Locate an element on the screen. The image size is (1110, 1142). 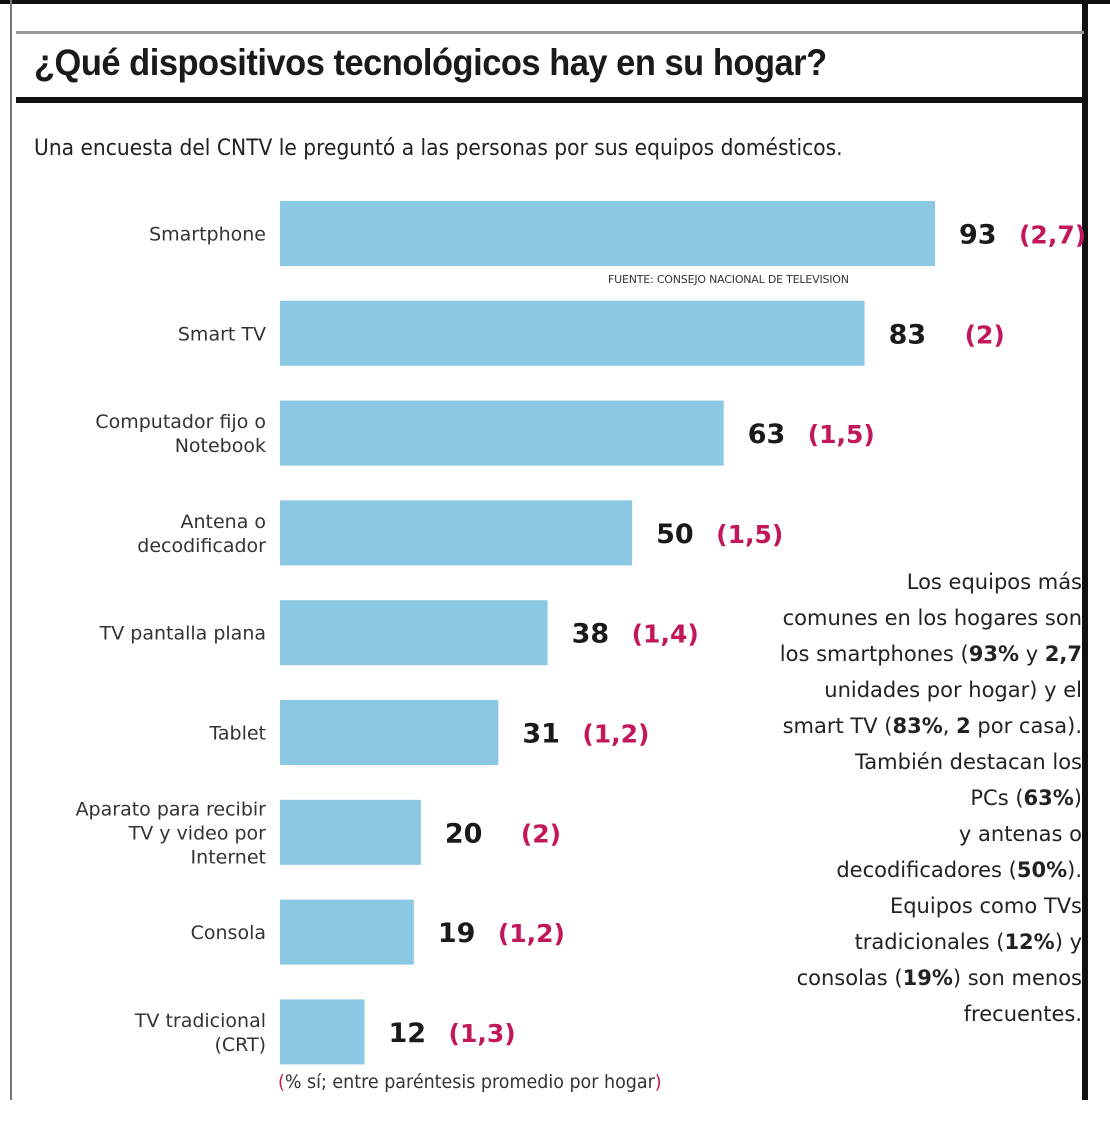
commentary-segment: por casa). is located at coordinates (1026, 726).